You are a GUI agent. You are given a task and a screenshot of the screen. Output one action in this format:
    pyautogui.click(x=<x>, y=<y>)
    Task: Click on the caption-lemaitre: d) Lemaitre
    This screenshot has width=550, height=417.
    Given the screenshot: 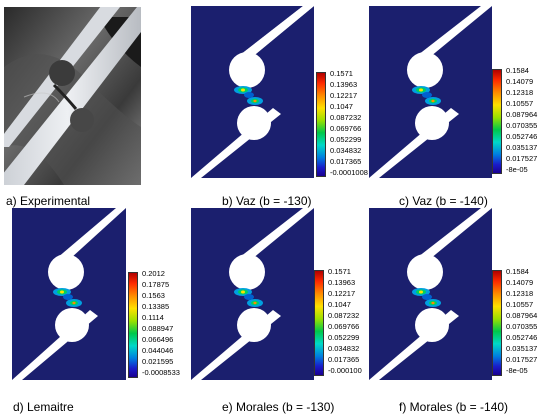 What is the action you would take?
    pyautogui.click(x=43, y=407)
    